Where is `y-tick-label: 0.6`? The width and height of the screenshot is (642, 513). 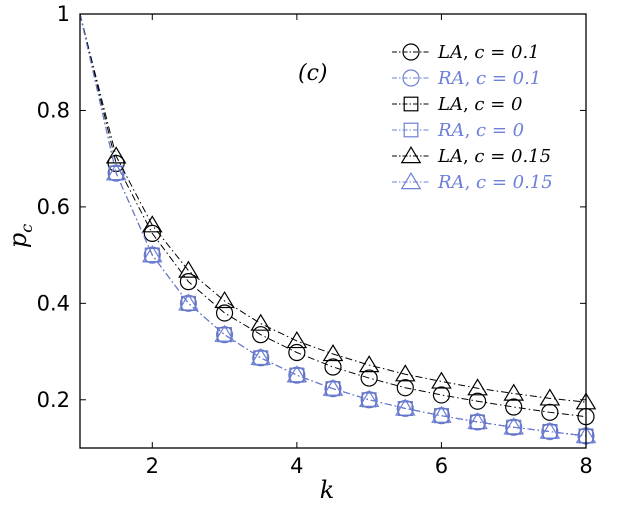 y-tick-label: 0.6 is located at coordinates (53, 207).